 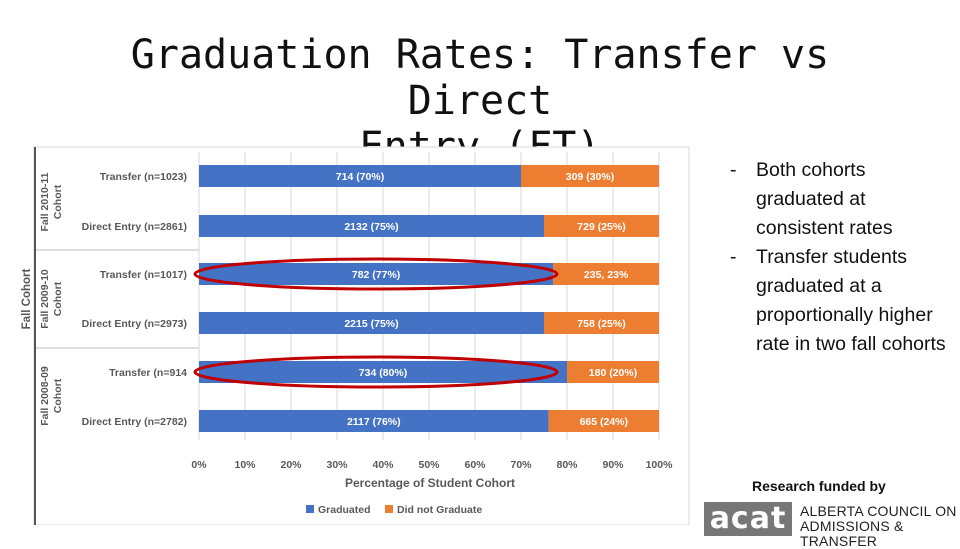 What do you see at coordinates (134, 324) in the screenshot?
I see `category-label: Direct Entry (n=2973)` at bounding box center [134, 324].